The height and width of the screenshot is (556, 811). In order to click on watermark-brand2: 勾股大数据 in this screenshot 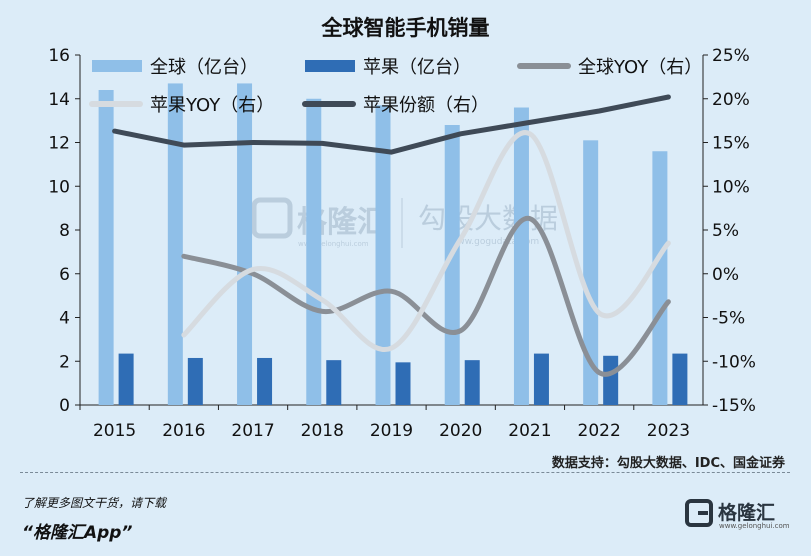, I will do `click(488, 218)`.